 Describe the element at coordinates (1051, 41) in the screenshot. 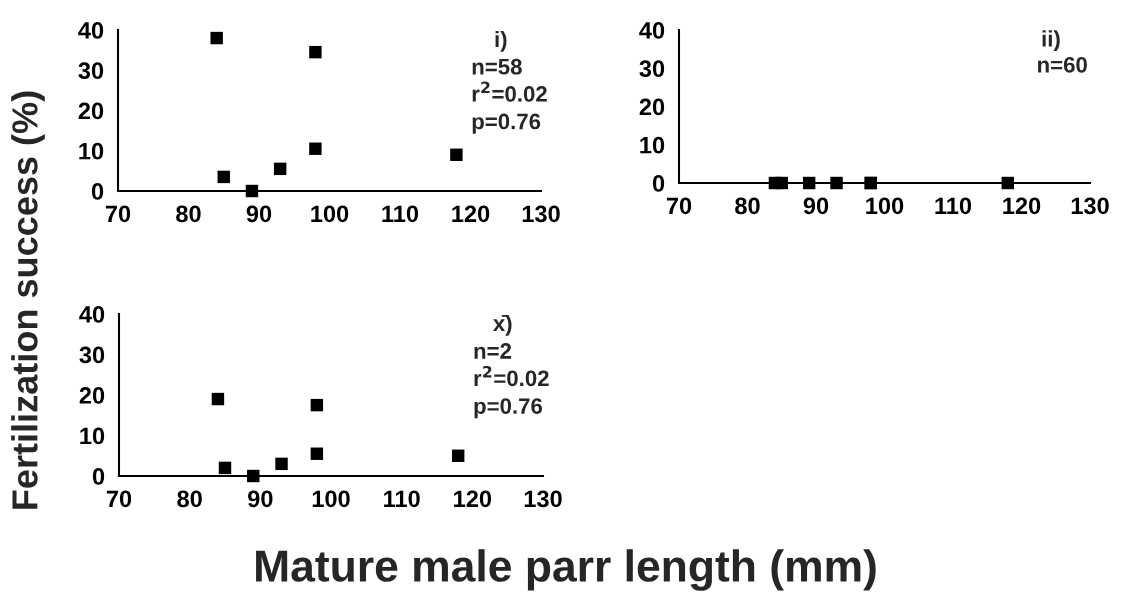

I see `annotation: ii)` at that location.